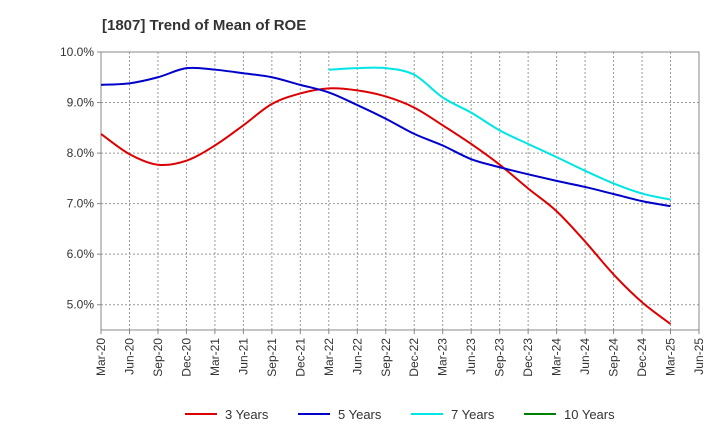  What do you see at coordinates (81, 305) in the screenshot?
I see `y-tick-label: 5.0%` at bounding box center [81, 305].